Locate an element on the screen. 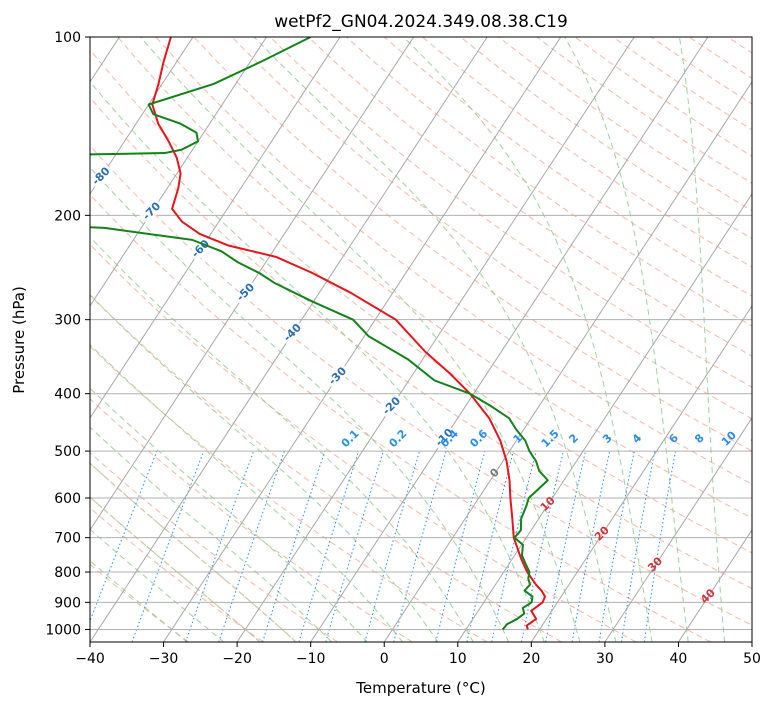 The width and height of the screenshot is (775, 708). x-axis: −40 −30 −20 −10 0 10 20 30 40 50 is located at coordinates (418, 654).